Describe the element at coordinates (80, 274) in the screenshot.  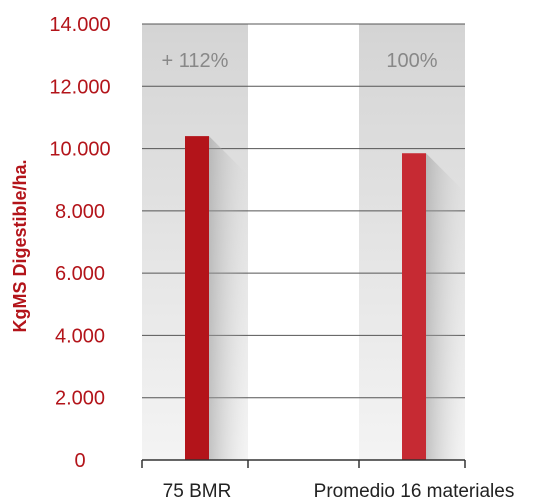
I see `y-tick-label: 6.000` at that location.